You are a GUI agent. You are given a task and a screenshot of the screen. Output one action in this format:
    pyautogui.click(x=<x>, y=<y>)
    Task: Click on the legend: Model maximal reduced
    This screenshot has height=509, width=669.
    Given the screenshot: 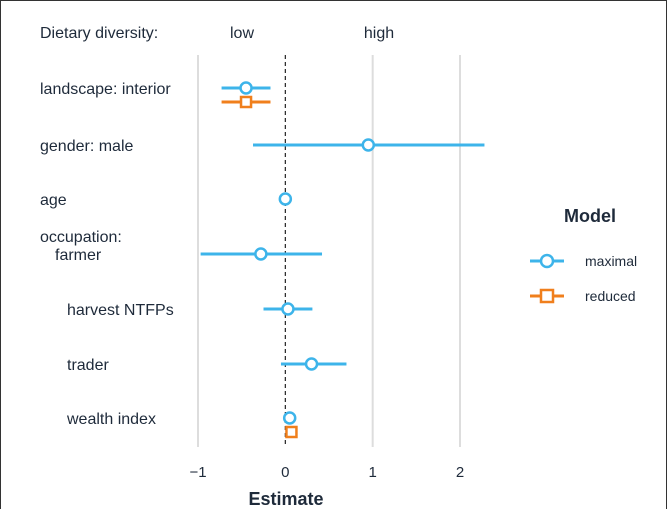 What is the action you would take?
    pyautogui.click(x=583, y=255)
    